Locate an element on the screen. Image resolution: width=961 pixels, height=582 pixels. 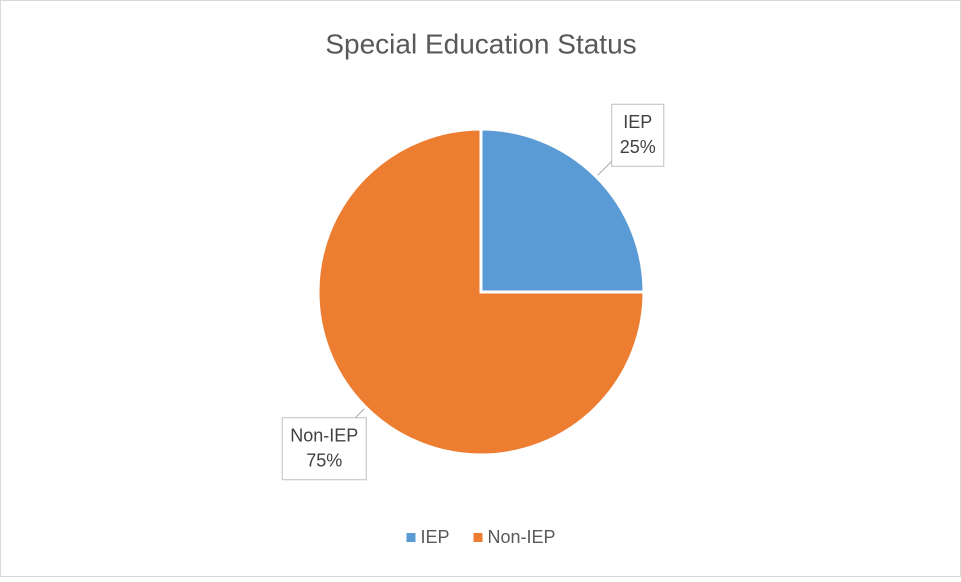
data-label-value: 25% is located at coordinates (638, 147).